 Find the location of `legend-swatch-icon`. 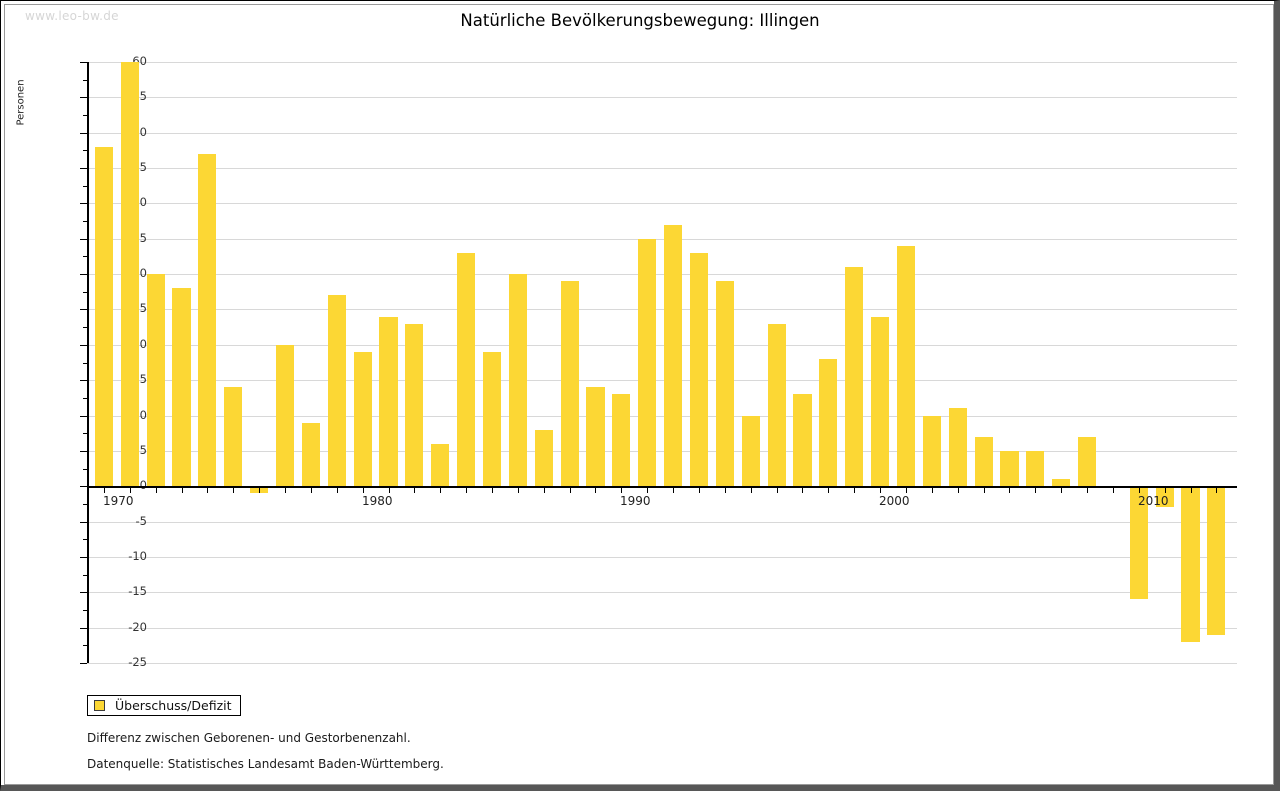

legend-swatch-icon is located at coordinates (99, 705).